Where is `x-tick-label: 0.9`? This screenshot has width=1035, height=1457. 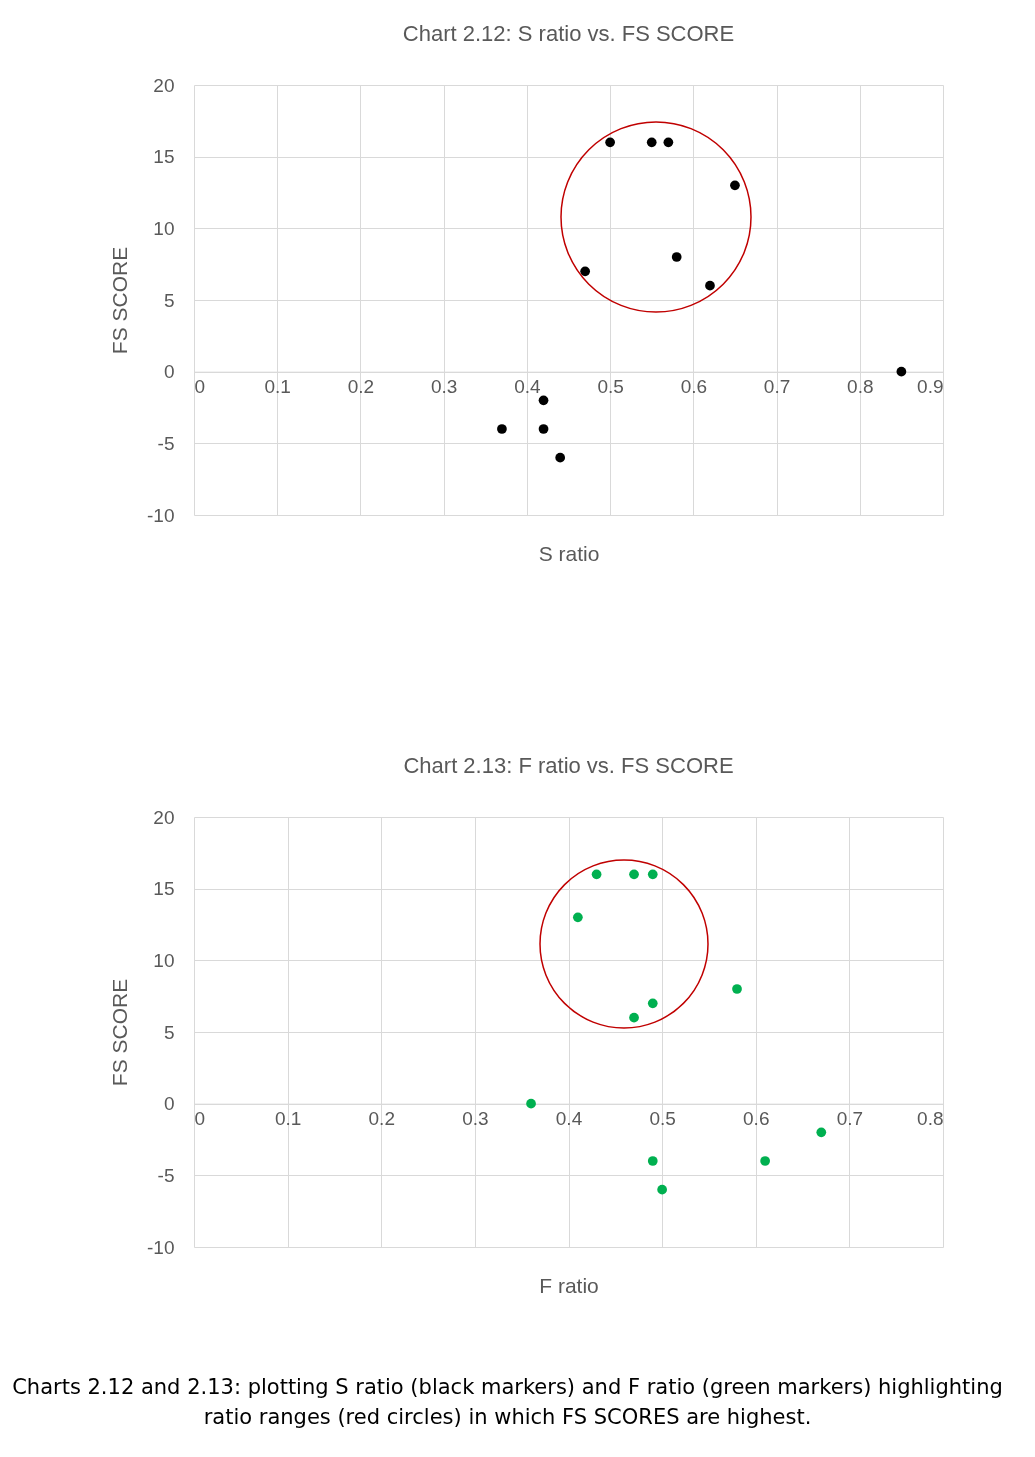
x-tick-label: 0.9 is located at coordinates (930, 387).